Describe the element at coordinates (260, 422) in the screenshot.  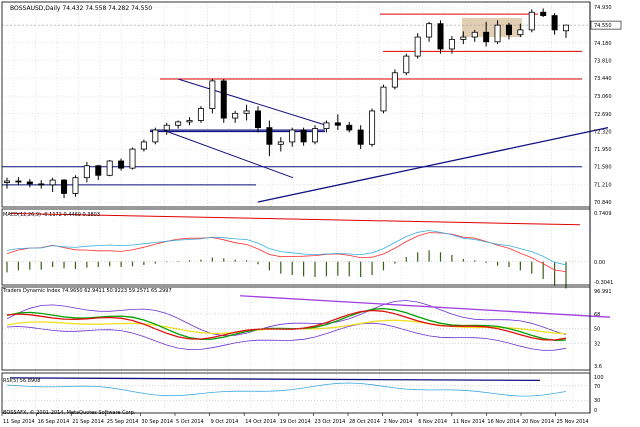
I see `date-tick-label: 14 Oct 2014` at that location.